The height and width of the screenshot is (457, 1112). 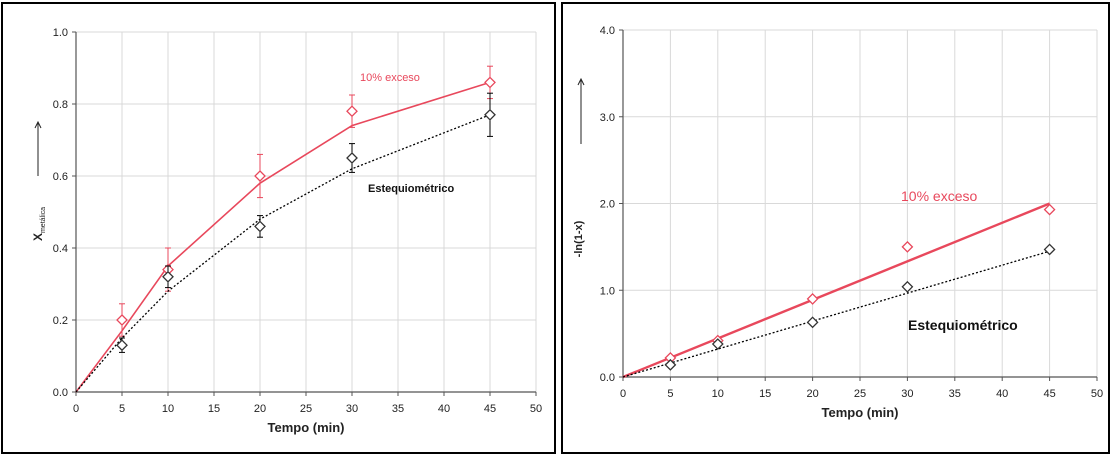 I want to click on chart-0-y-axis-label: Xmetálica, so click(x=39, y=224).